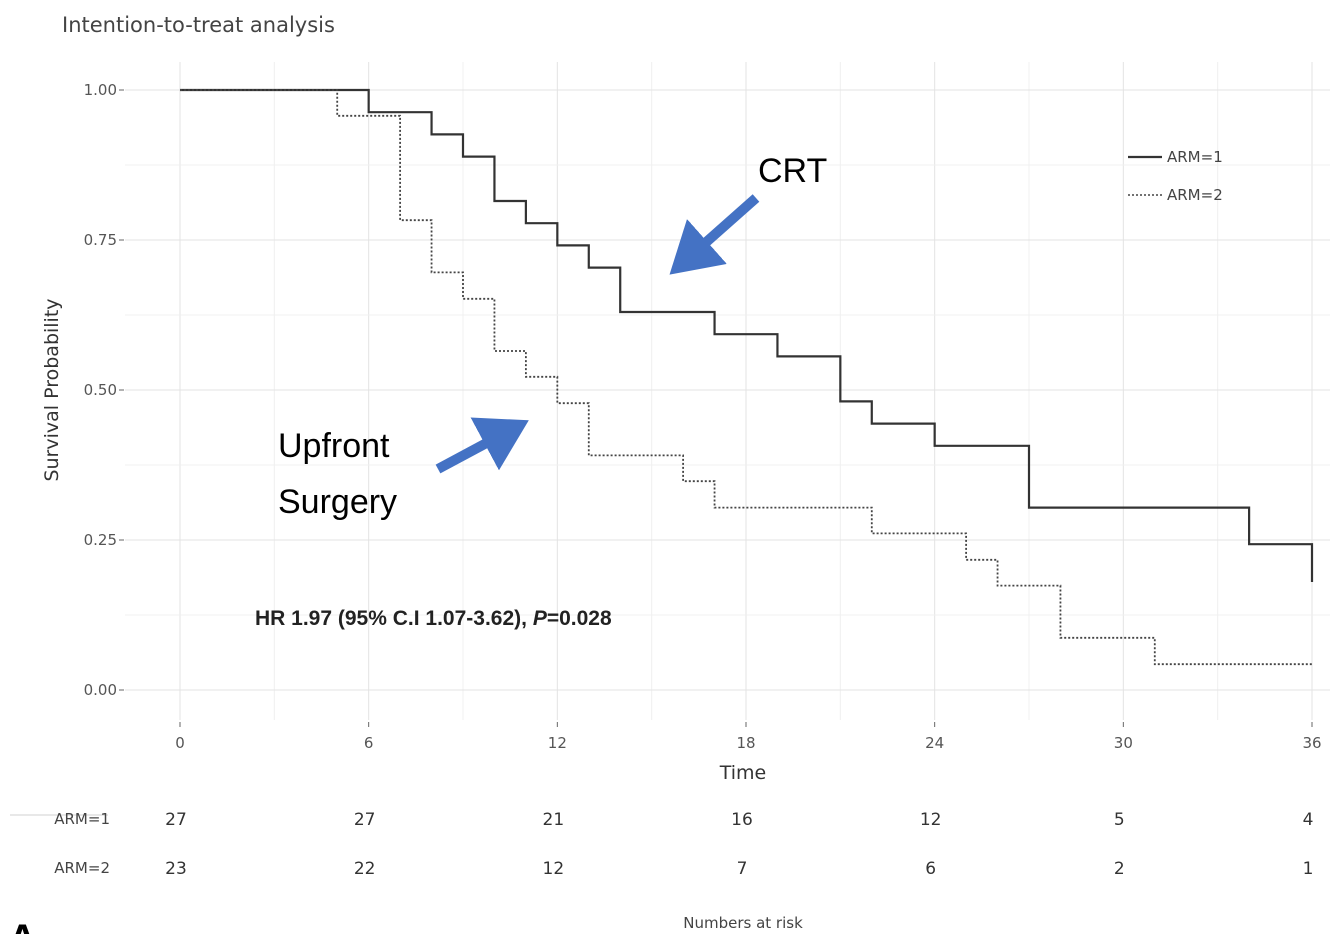 The image size is (1330, 934). What do you see at coordinates (82, 819) in the screenshot?
I see `risk-row-label: ARM=1` at bounding box center [82, 819].